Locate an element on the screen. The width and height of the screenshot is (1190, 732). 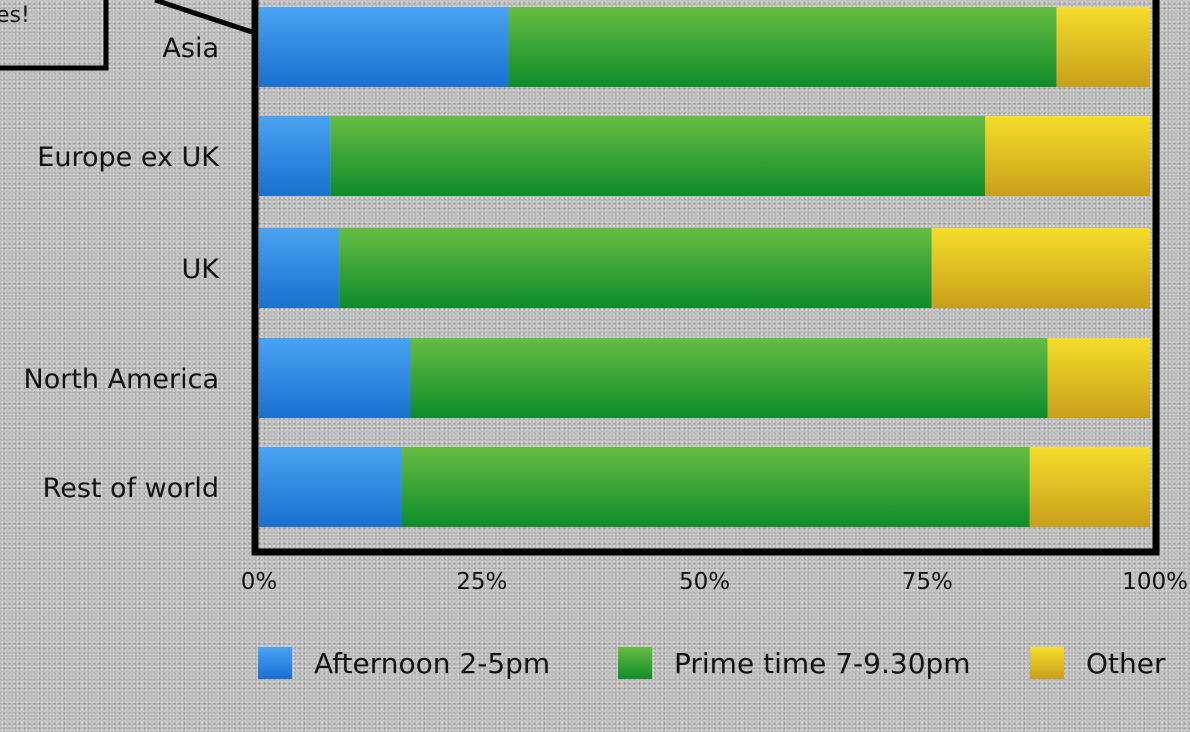
x-tick-label: 100% is located at coordinates (1155, 582).